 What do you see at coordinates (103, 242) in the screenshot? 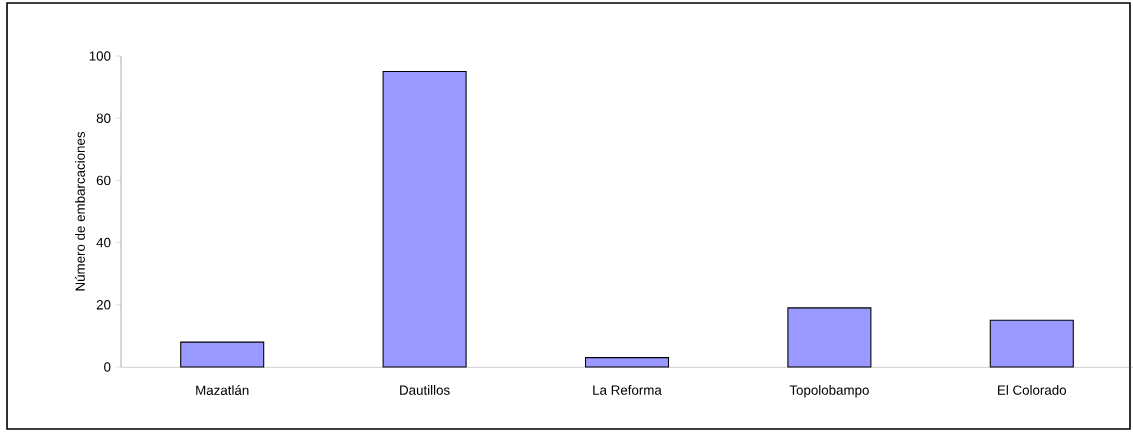
I see `y-tick-label: 40` at bounding box center [103, 242].